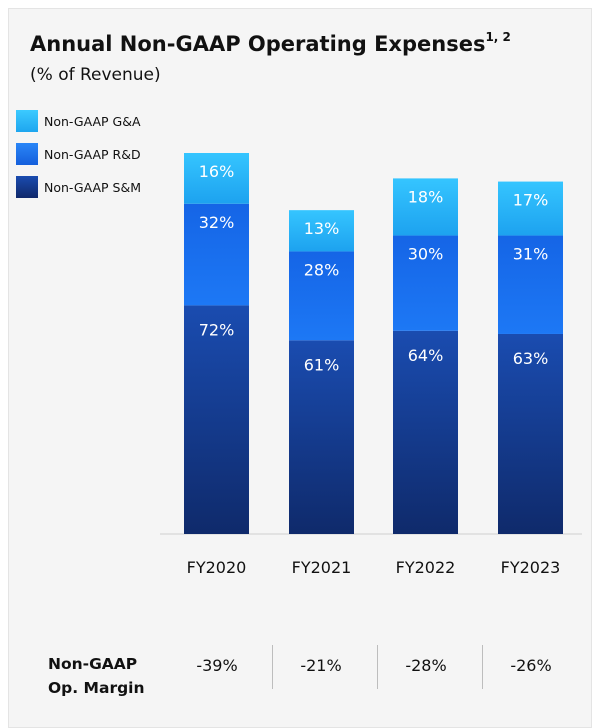  I want to click on bar-sm-fy2023, so click(530, 433).